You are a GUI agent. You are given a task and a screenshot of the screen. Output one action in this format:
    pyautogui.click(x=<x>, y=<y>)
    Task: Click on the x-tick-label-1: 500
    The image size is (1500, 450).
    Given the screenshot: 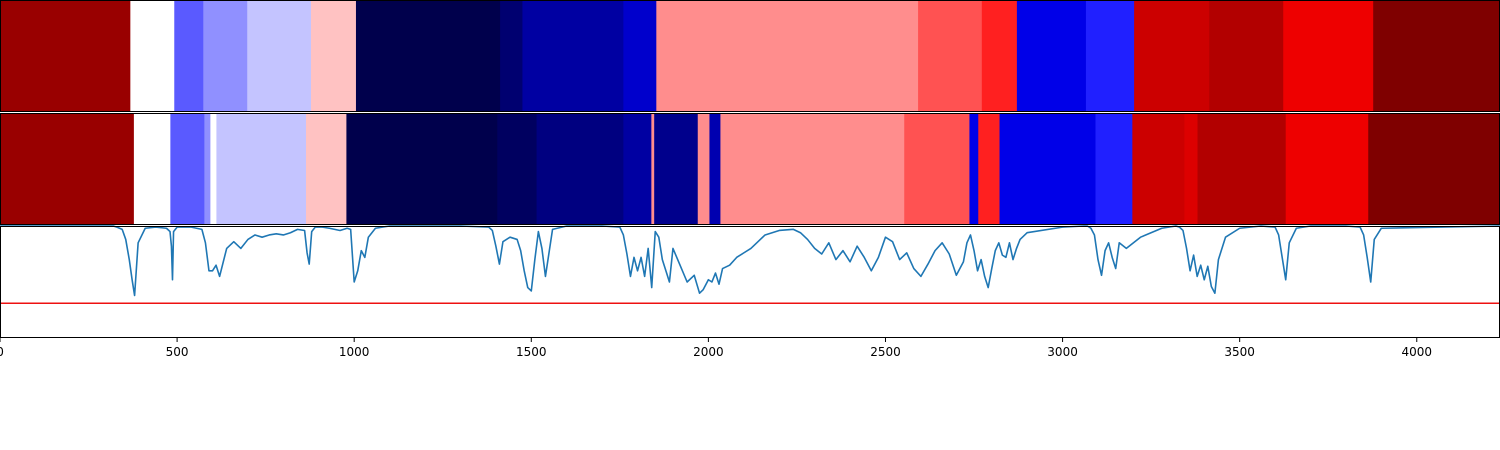 What is the action you would take?
    pyautogui.click(x=177, y=352)
    